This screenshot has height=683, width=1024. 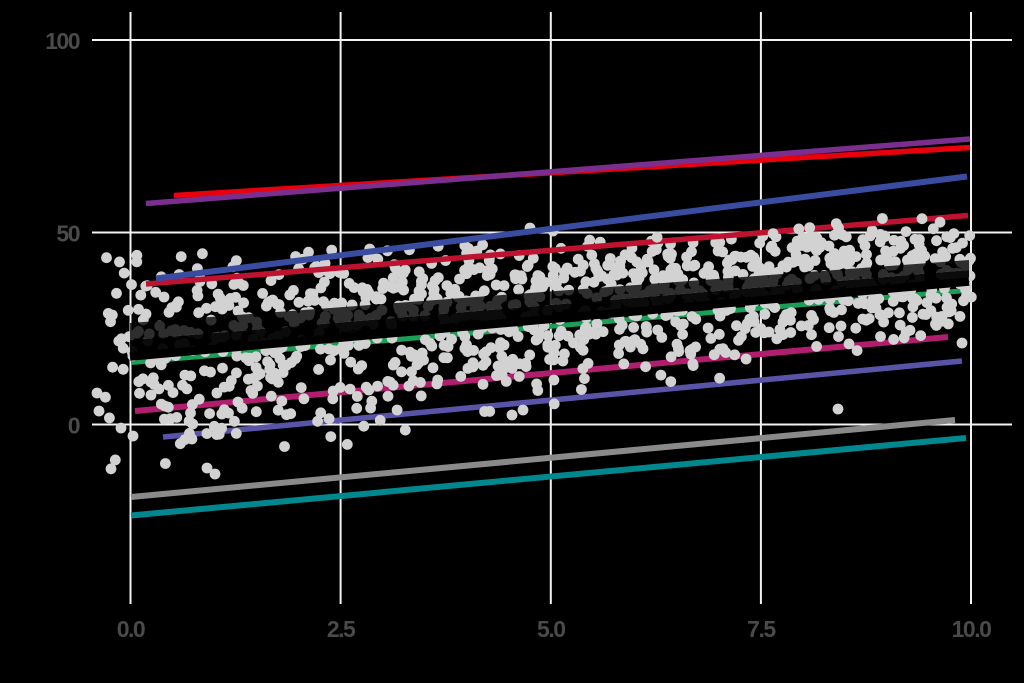 What do you see at coordinates (74, 425) in the screenshot?
I see `svg-text: 0` at bounding box center [74, 425].